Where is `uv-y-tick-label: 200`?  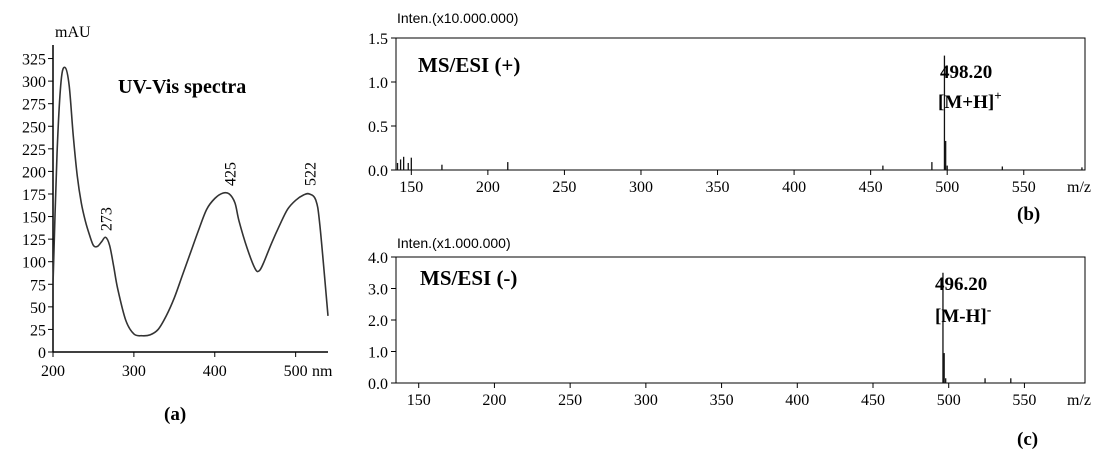
uv-y-tick-label: 200 is located at coordinates (34, 172).